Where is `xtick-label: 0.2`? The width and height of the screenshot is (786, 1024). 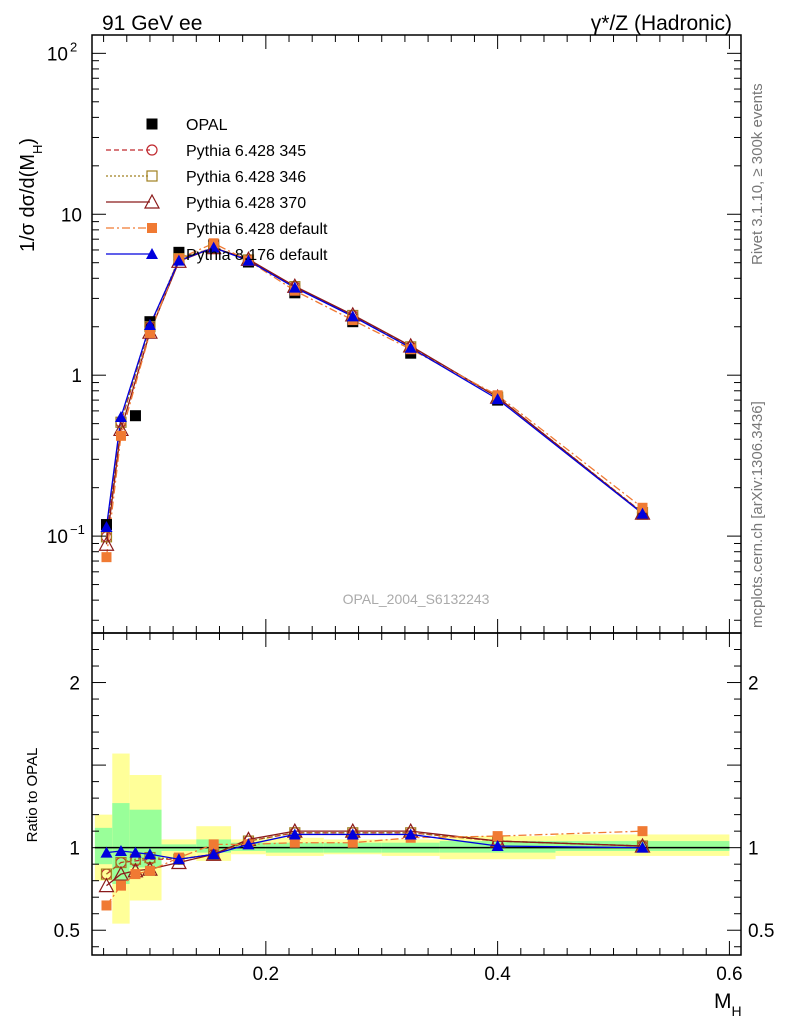 xtick-label: 0.2 is located at coordinates (266, 974).